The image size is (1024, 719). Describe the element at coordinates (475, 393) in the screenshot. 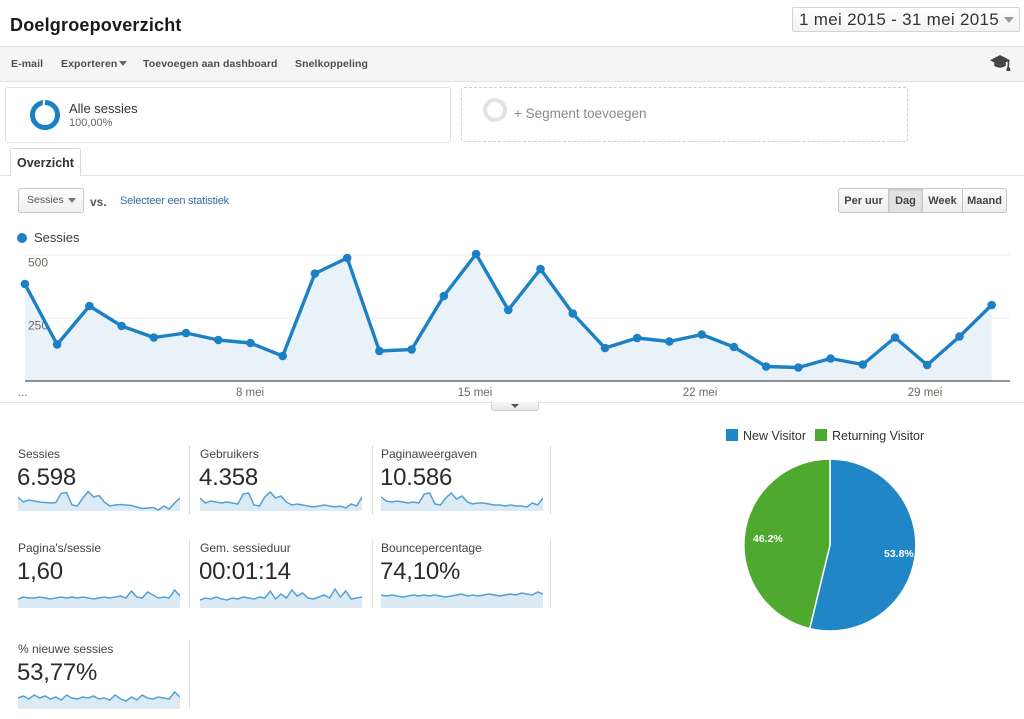

I see `svg-text: 15 mei` at that location.